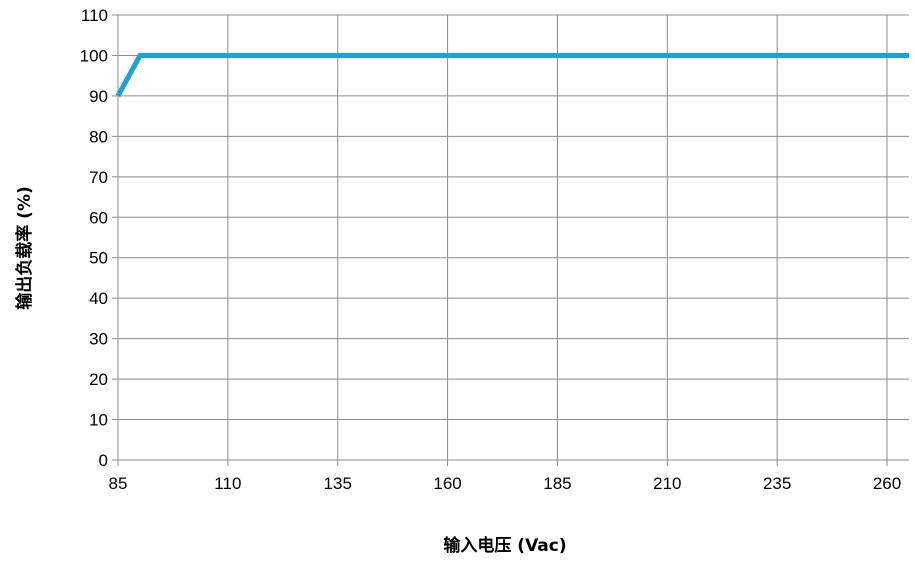  I want to click on series-lines, so click(512, 75).